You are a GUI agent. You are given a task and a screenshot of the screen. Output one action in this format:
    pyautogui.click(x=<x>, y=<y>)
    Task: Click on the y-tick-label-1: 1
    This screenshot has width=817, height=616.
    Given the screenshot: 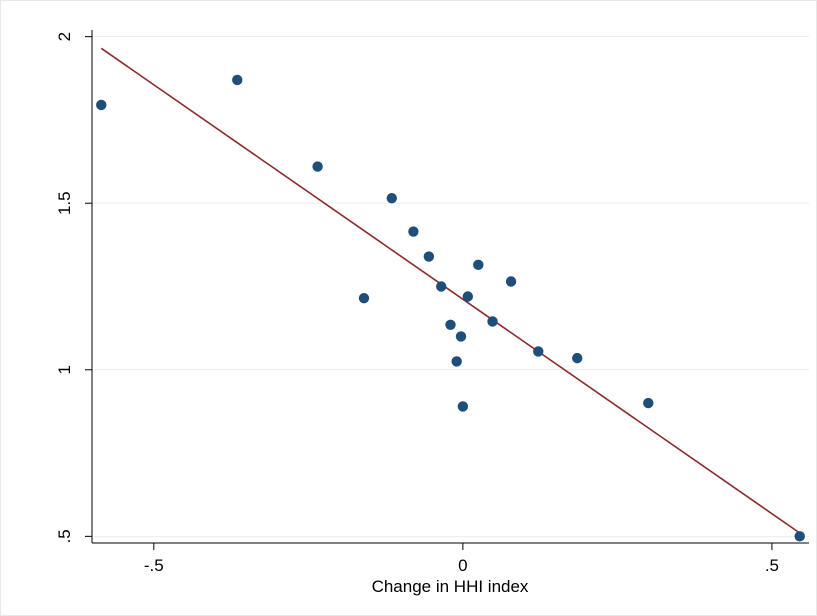 What is the action you would take?
    pyautogui.click(x=64, y=369)
    